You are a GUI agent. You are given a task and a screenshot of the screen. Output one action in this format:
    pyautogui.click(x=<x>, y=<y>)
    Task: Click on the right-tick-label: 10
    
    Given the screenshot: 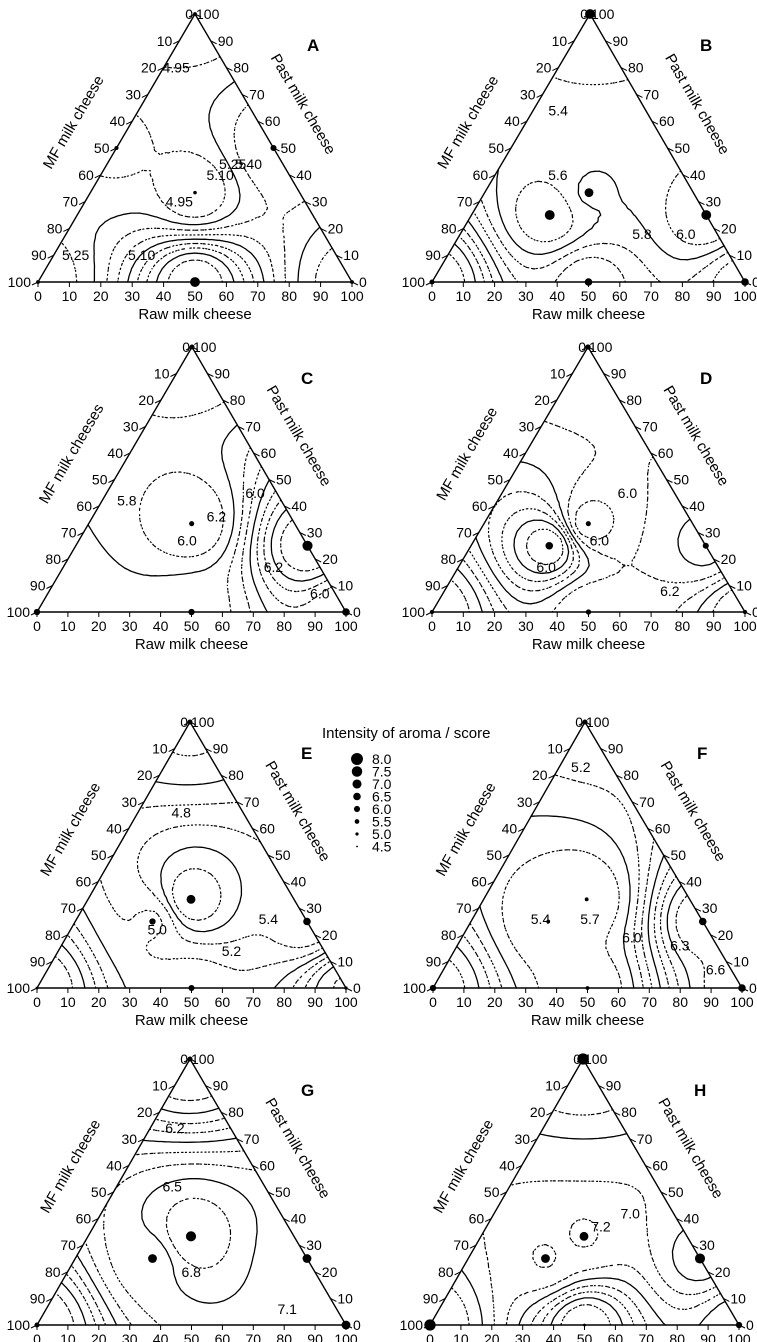 What is the action you would take?
    pyautogui.click(x=745, y=255)
    